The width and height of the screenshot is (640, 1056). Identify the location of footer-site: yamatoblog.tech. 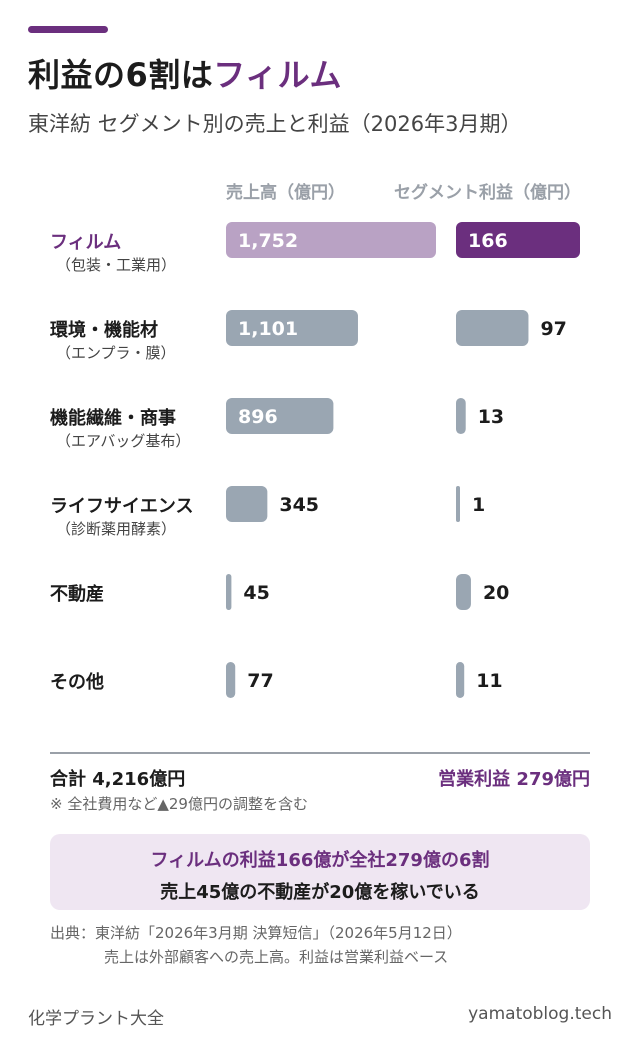
(540, 1014).